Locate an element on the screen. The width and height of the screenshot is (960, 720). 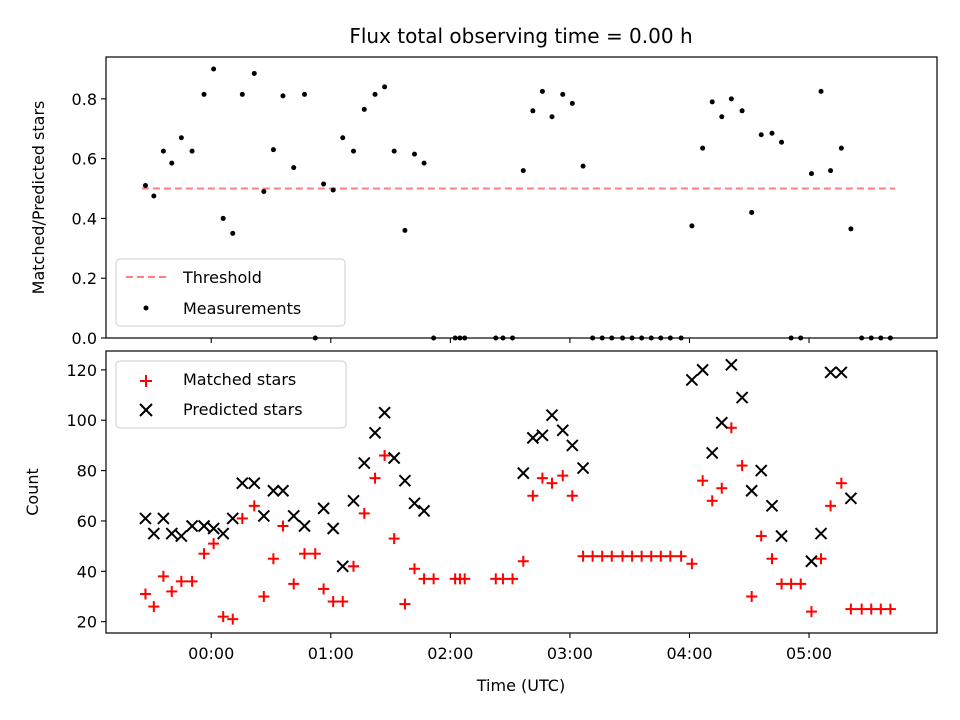
chart-title: Flux total observing time = 0.00 h is located at coordinates (520, 36).